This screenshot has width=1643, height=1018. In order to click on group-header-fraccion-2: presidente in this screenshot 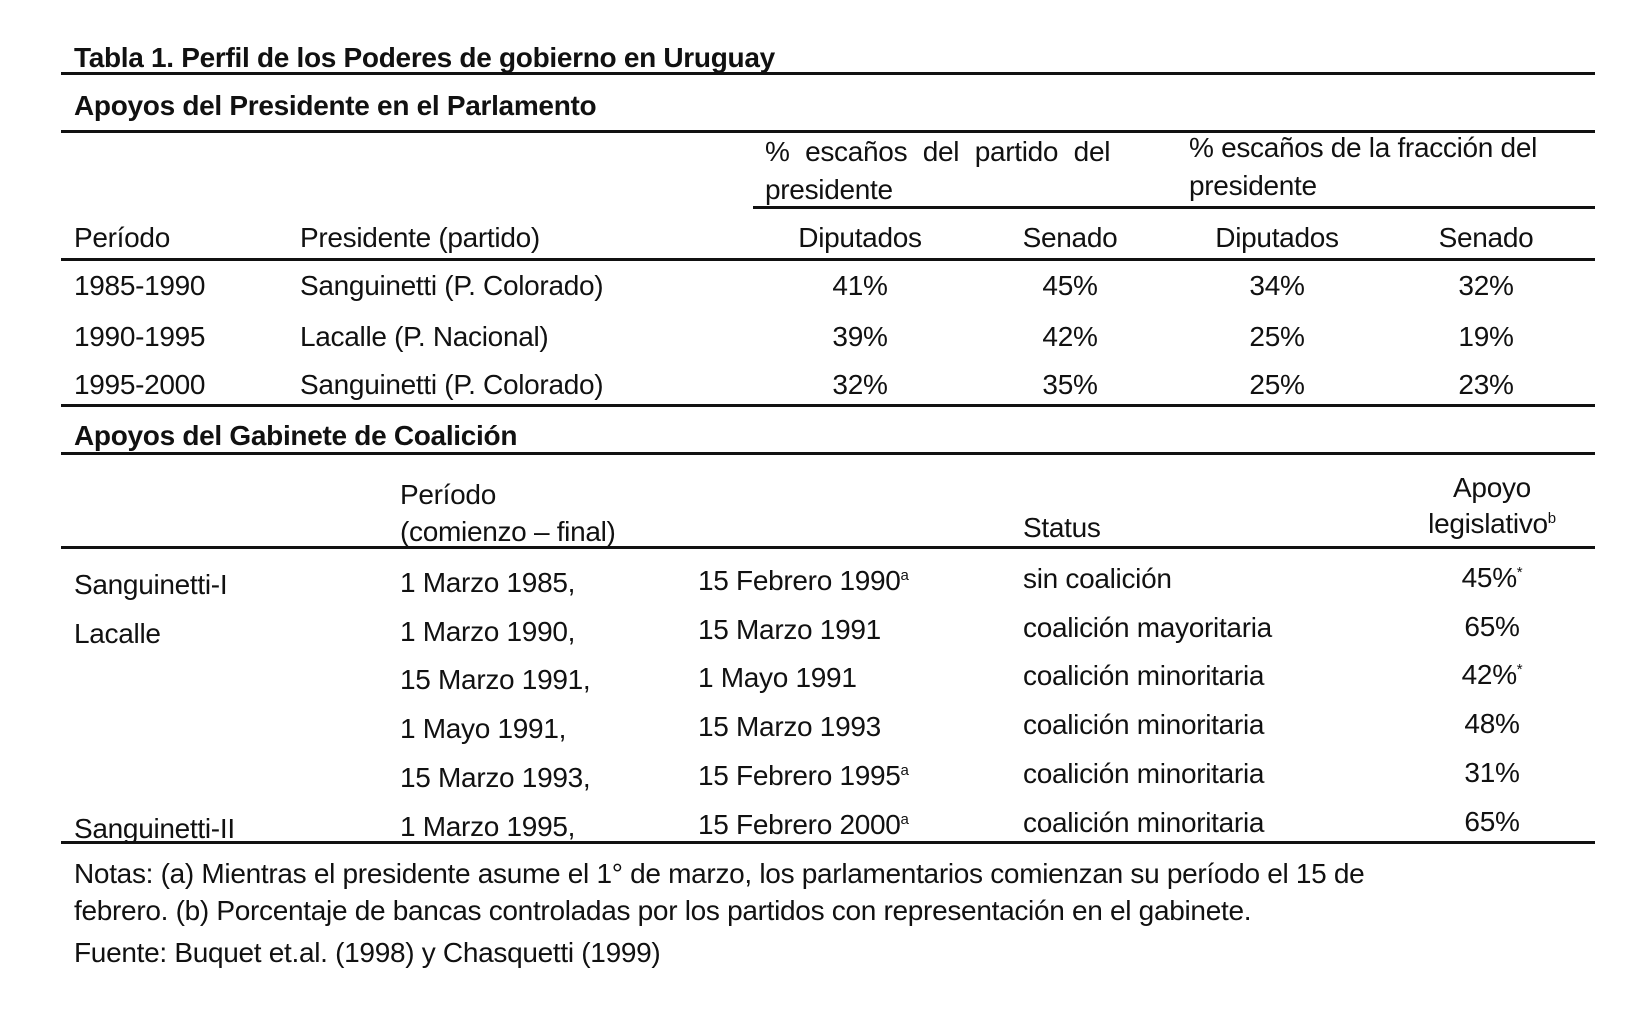, I will do `click(1253, 185)`.